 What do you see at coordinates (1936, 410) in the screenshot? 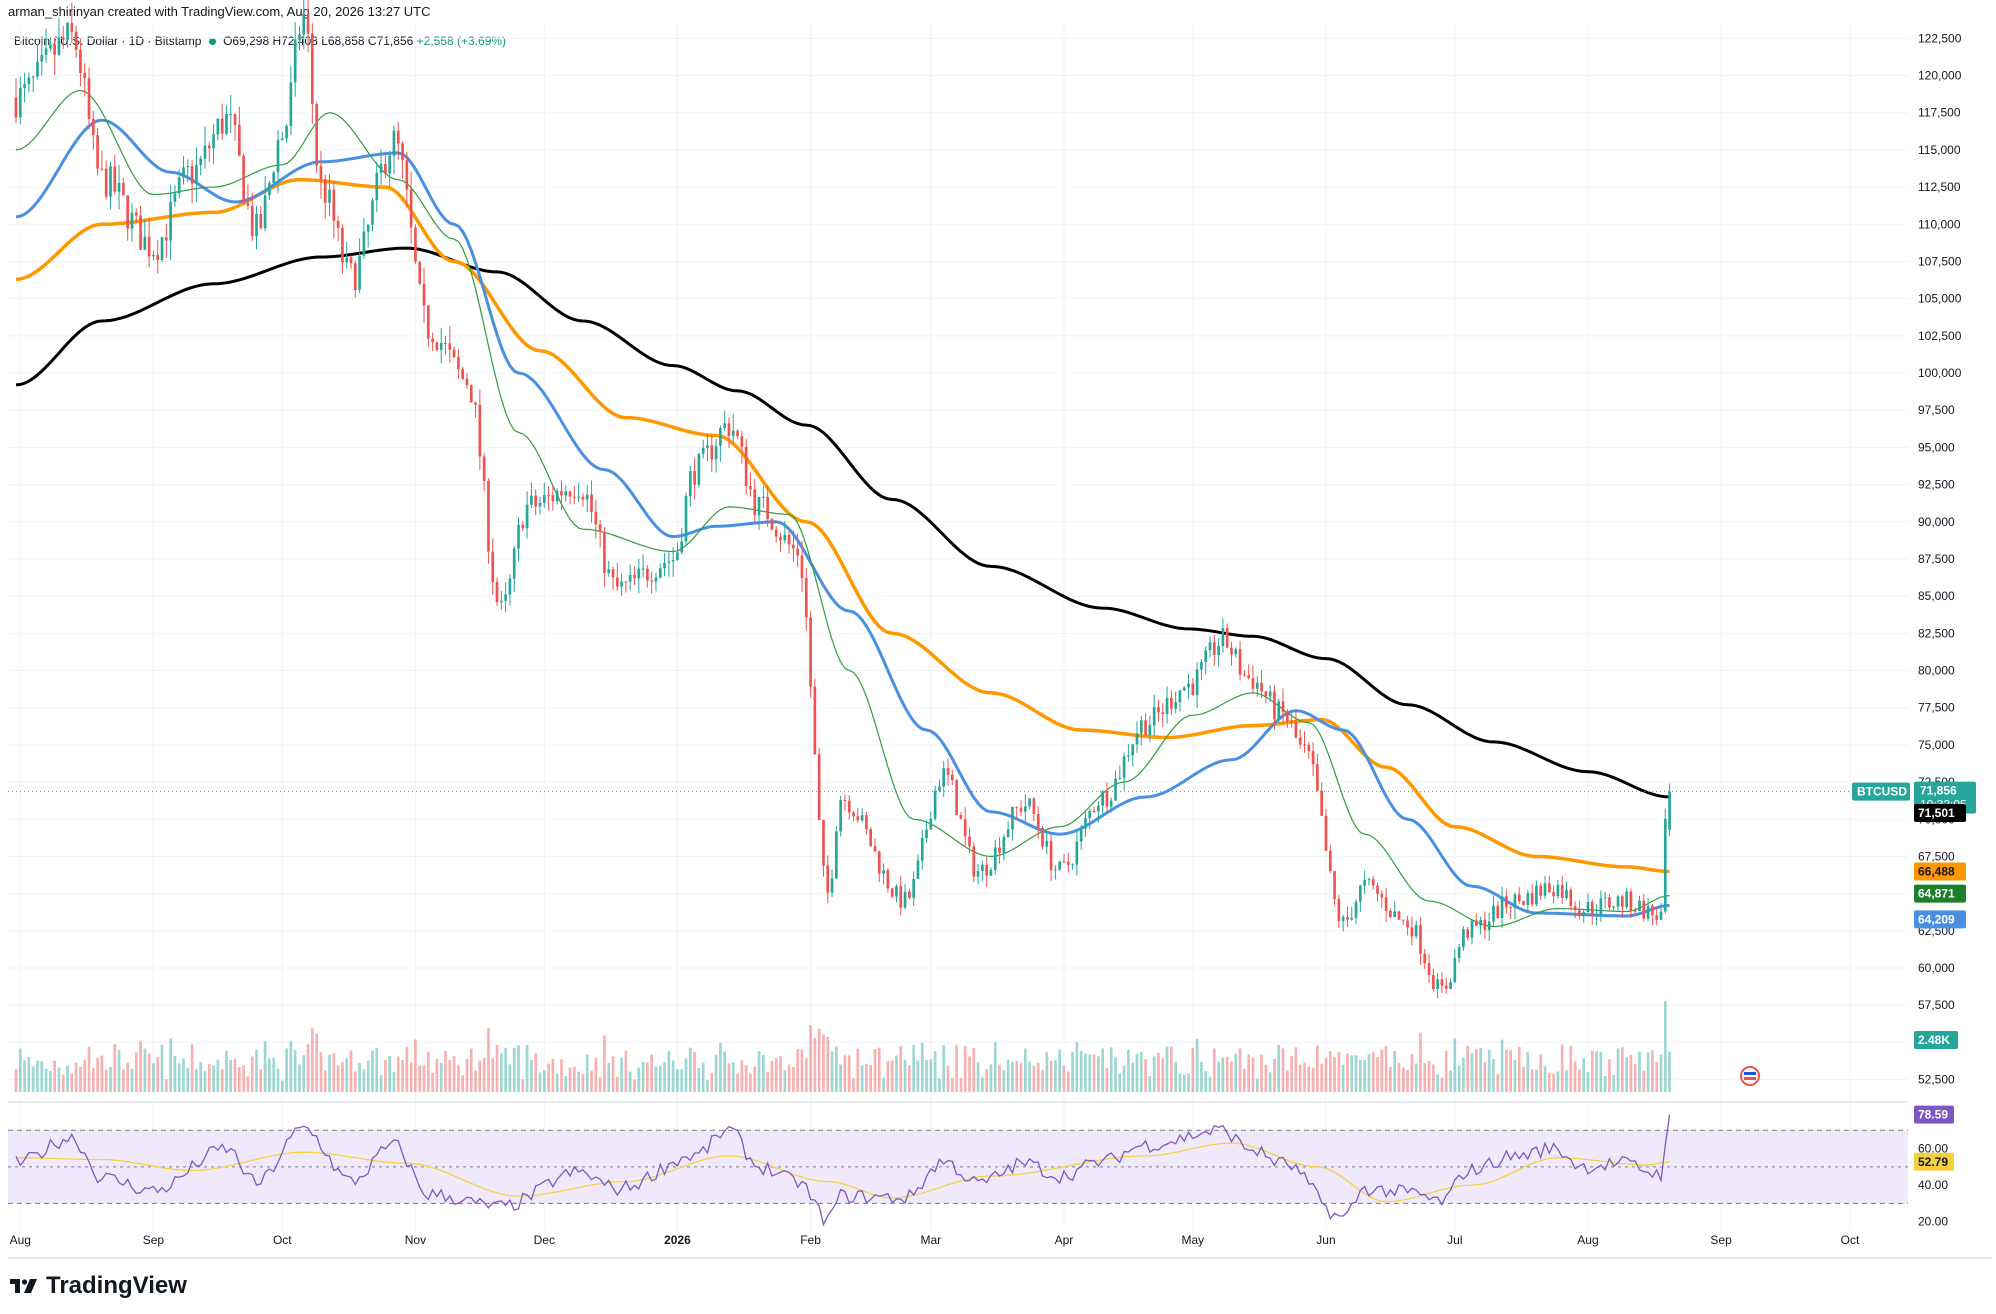
I see `price-tick-label: 97,500` at bounding box center [1936, 410].